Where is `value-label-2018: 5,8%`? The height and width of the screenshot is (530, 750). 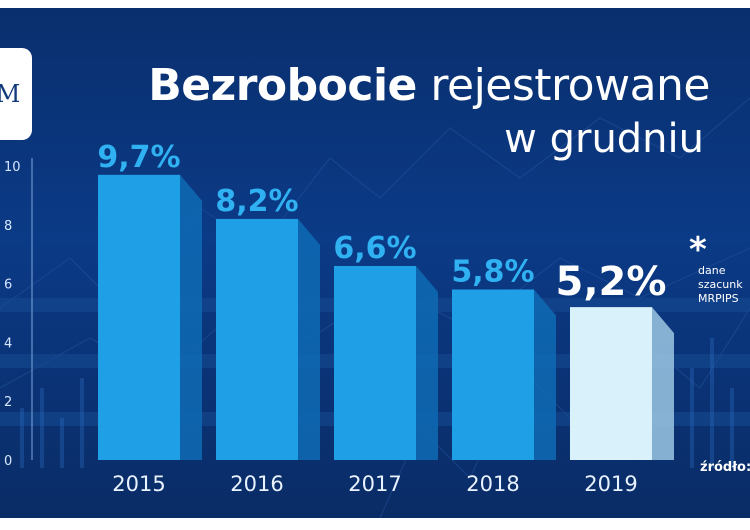 value-label-2018: 5,8% is located at coordinates (492, 271).